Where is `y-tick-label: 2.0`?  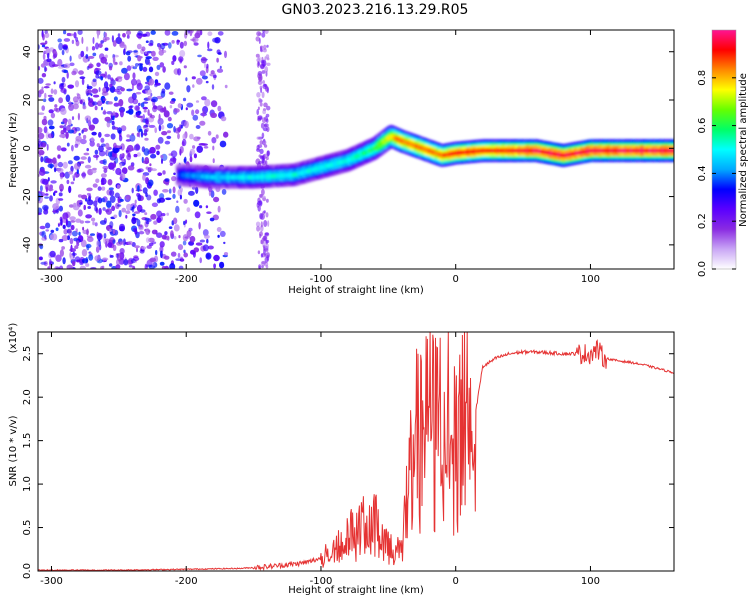 y-tick-label: 2.0 is located at coordinates (27, 397).